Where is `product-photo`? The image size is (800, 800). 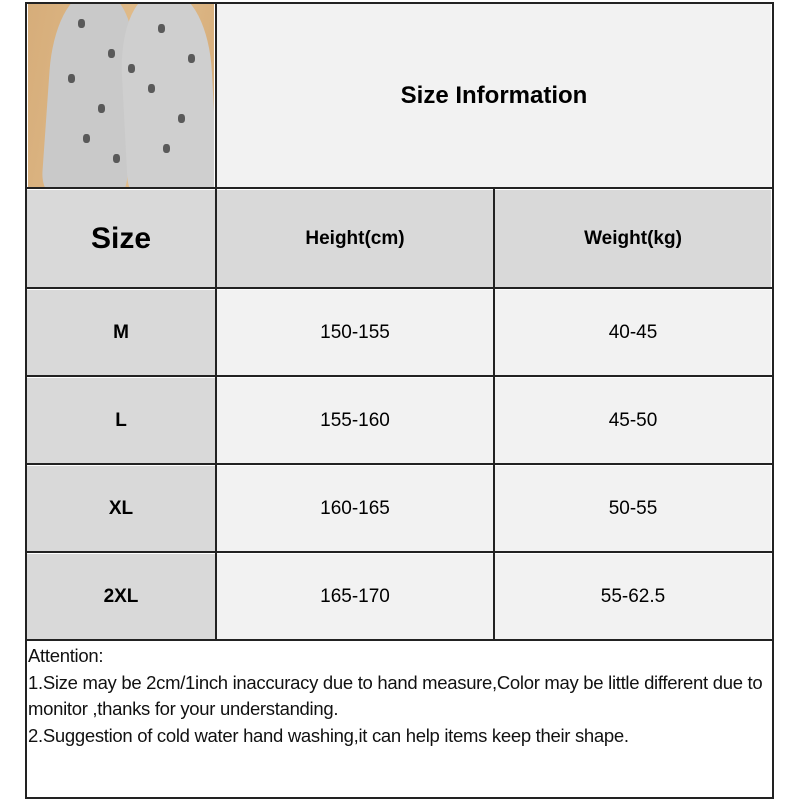 product-photo is located at coordinates (121, 95).